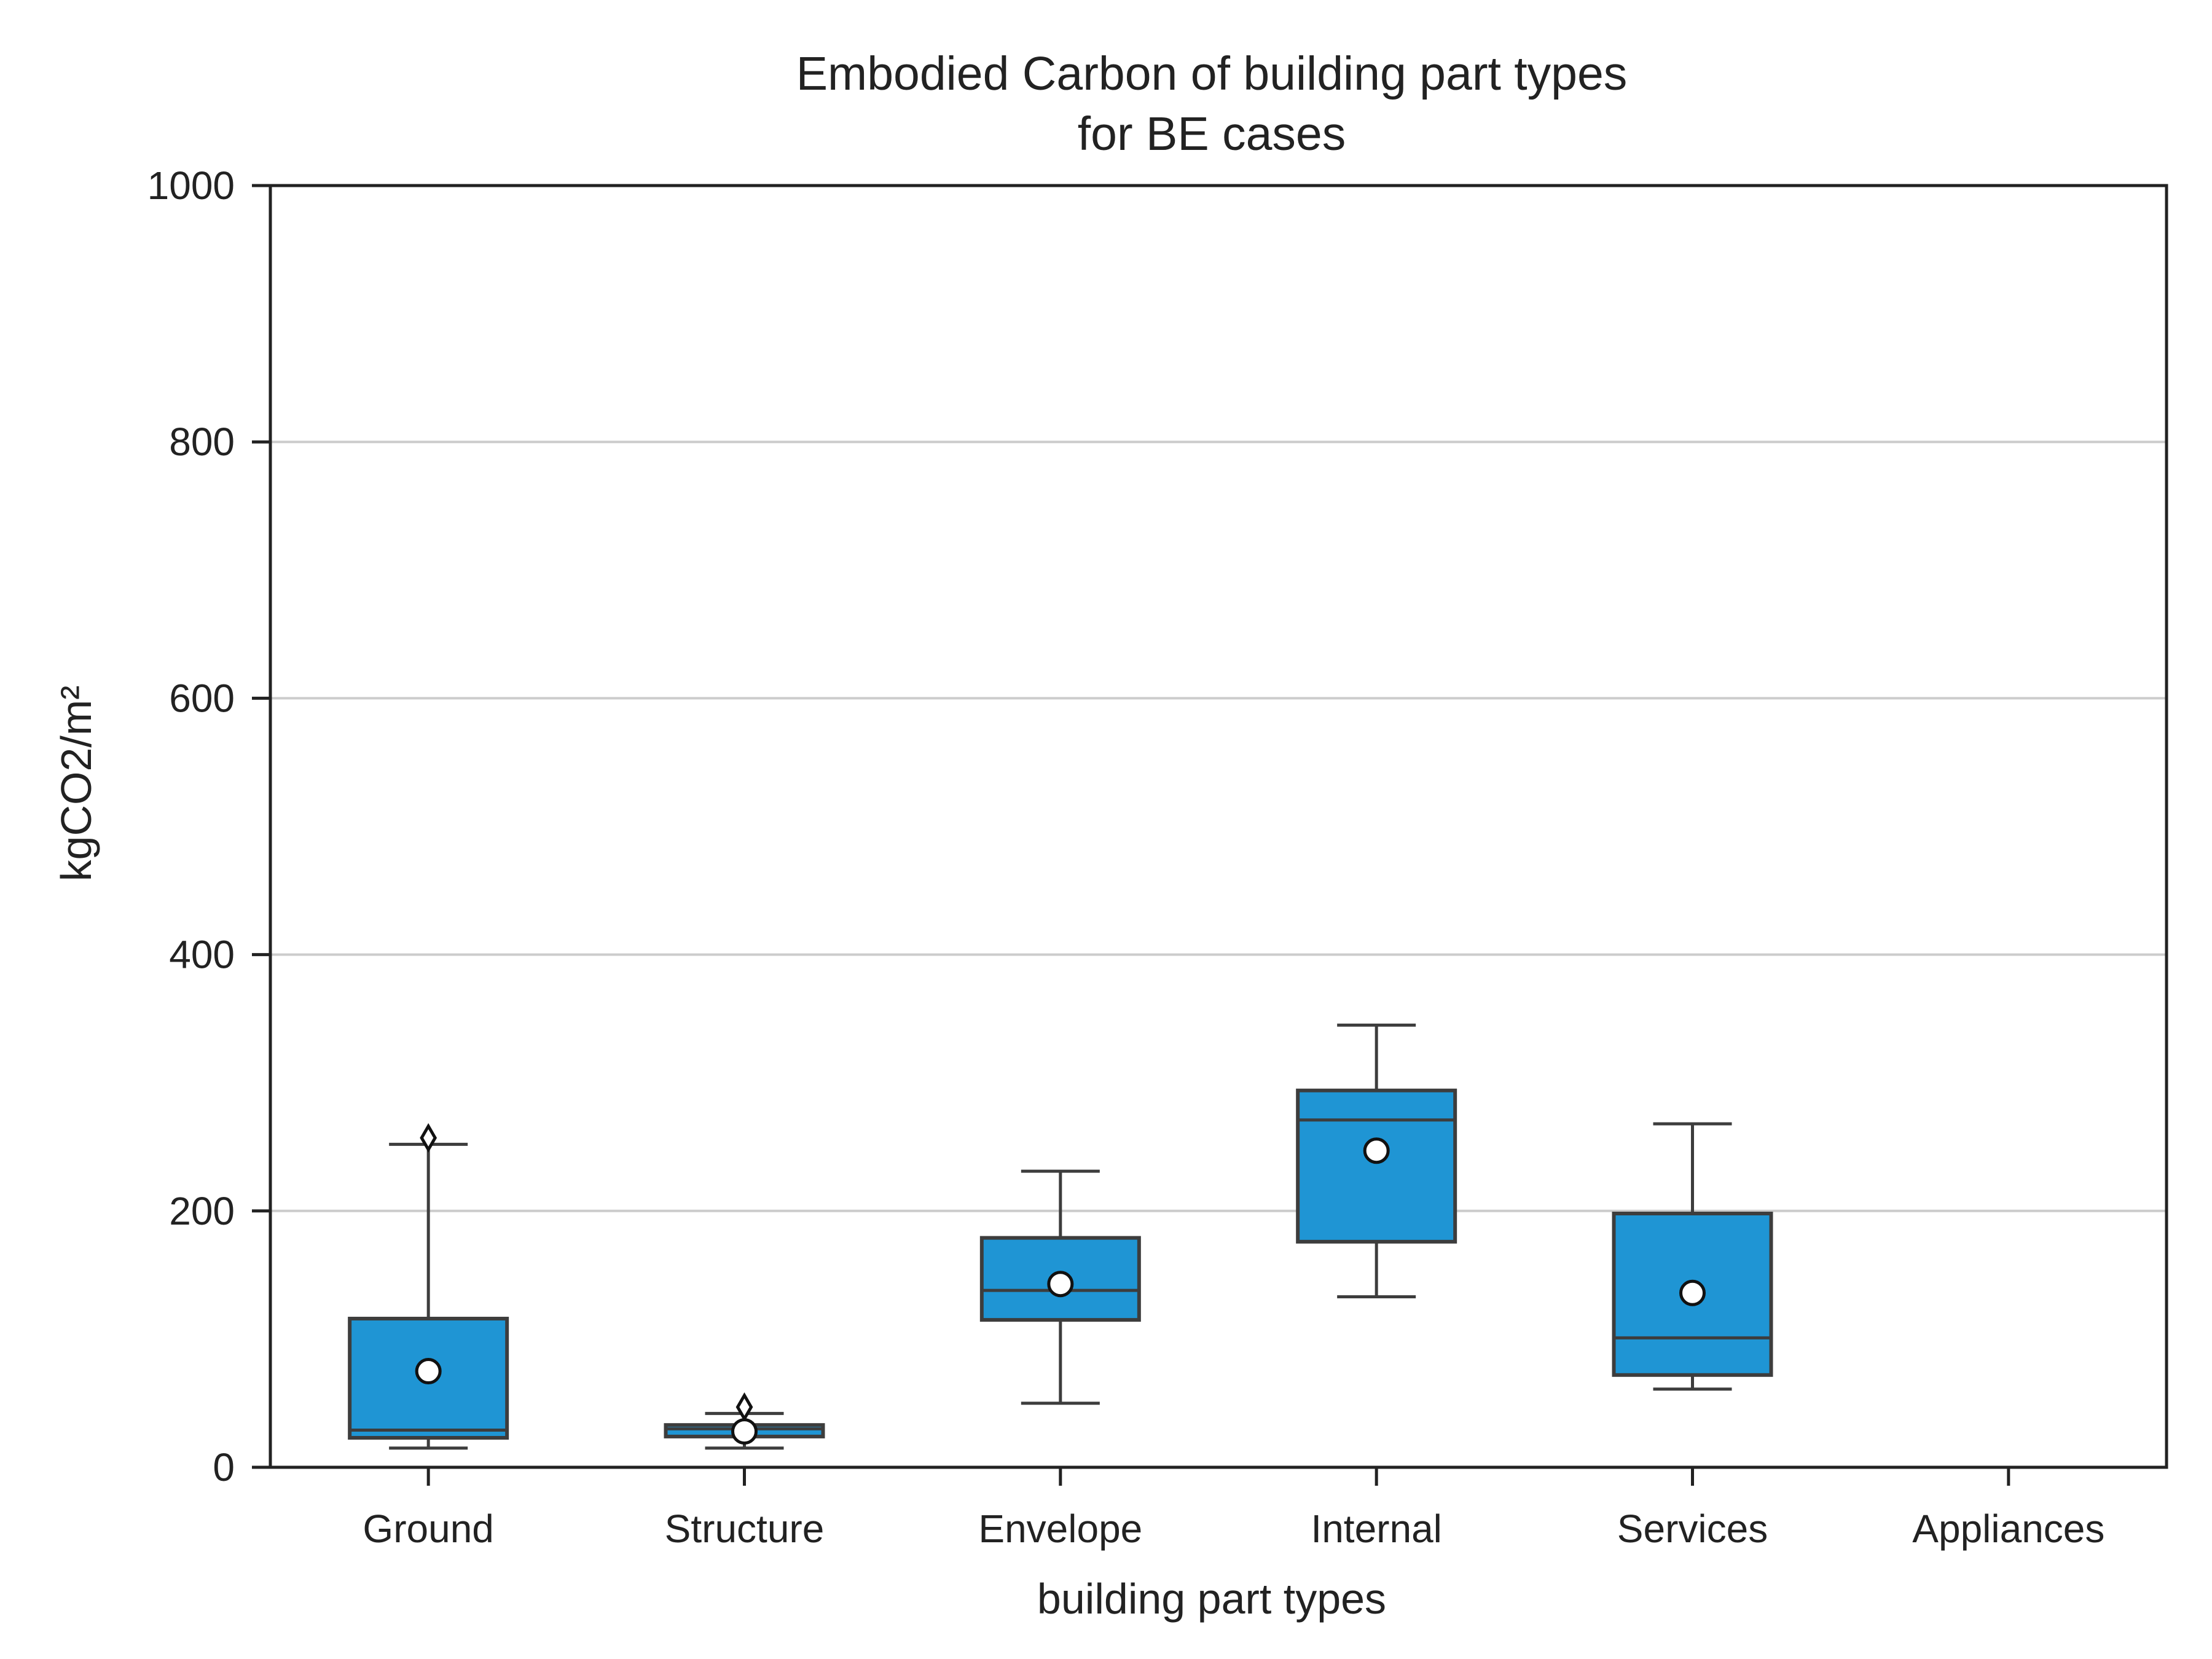  What do you see at coordinates (1692, 1529) in the screenshot?
I see `x-tick-label: Services` at bounding box center [1692, 1529].